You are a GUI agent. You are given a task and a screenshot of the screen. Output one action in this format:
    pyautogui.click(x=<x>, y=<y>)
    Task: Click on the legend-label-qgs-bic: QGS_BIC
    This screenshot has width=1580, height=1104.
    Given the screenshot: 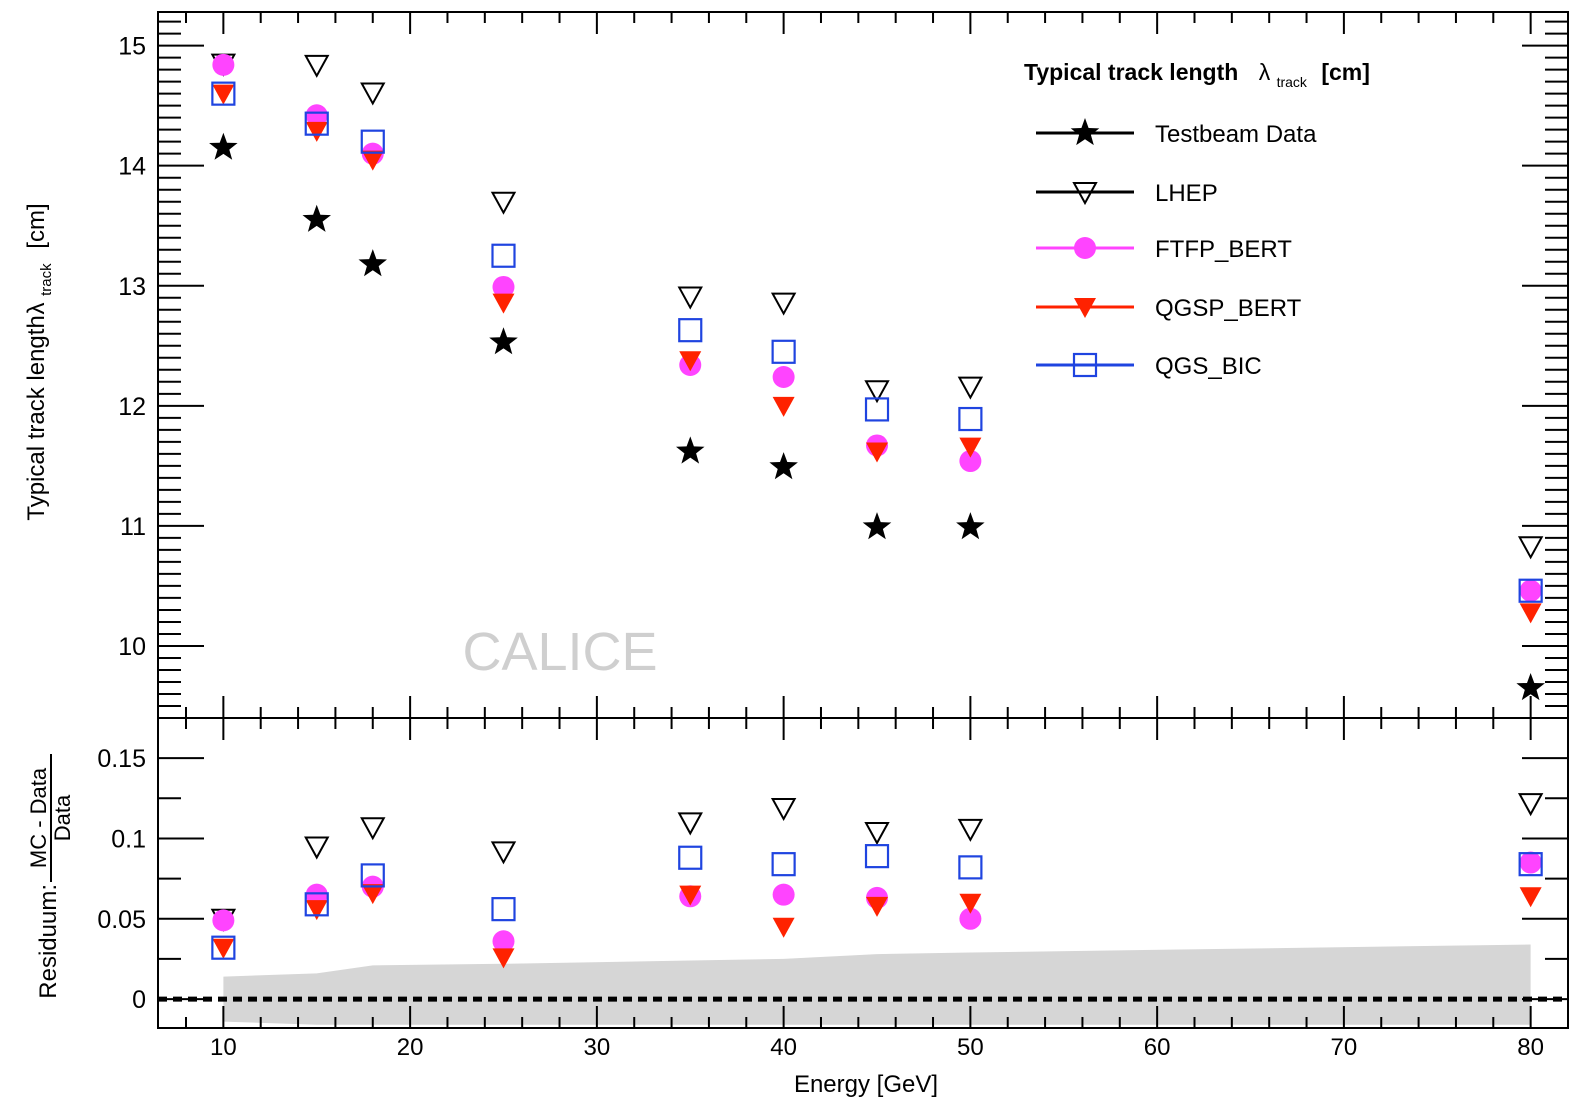 What is the action you would take?
    pyautogui.click(x=1208, y=366)
    